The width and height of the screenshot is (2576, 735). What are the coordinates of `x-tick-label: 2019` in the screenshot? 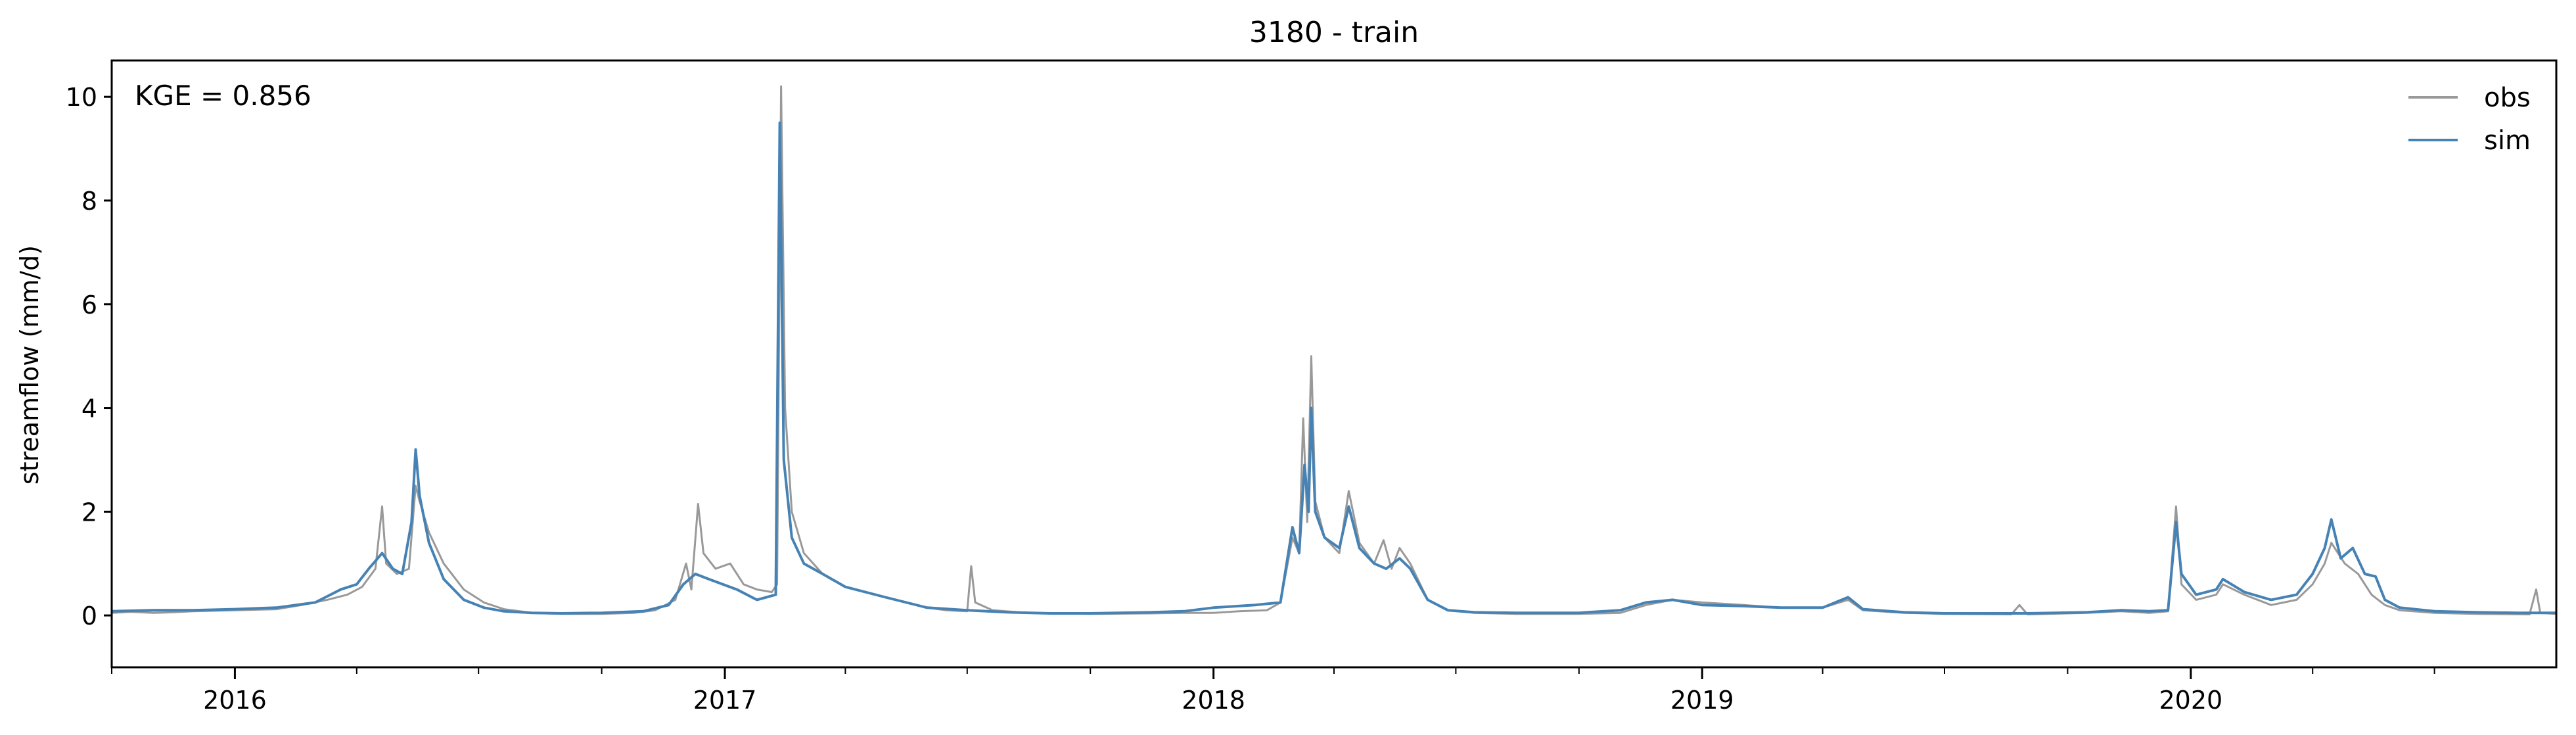 It's located at (1702, 701).